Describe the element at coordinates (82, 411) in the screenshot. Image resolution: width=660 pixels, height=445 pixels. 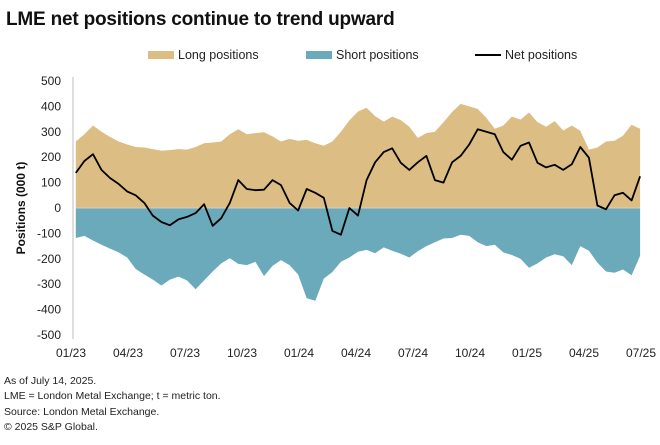
I see `footnote-source: Source: London Metal Exchange.` at that location.